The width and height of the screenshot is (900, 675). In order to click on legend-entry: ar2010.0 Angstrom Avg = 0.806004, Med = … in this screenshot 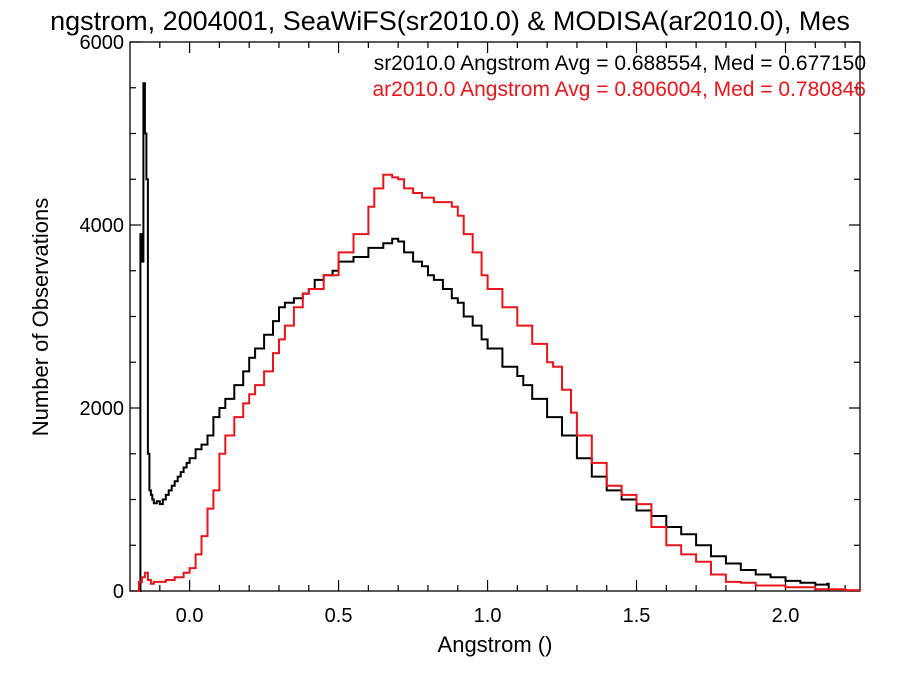, I will do `click(620, 89)`.